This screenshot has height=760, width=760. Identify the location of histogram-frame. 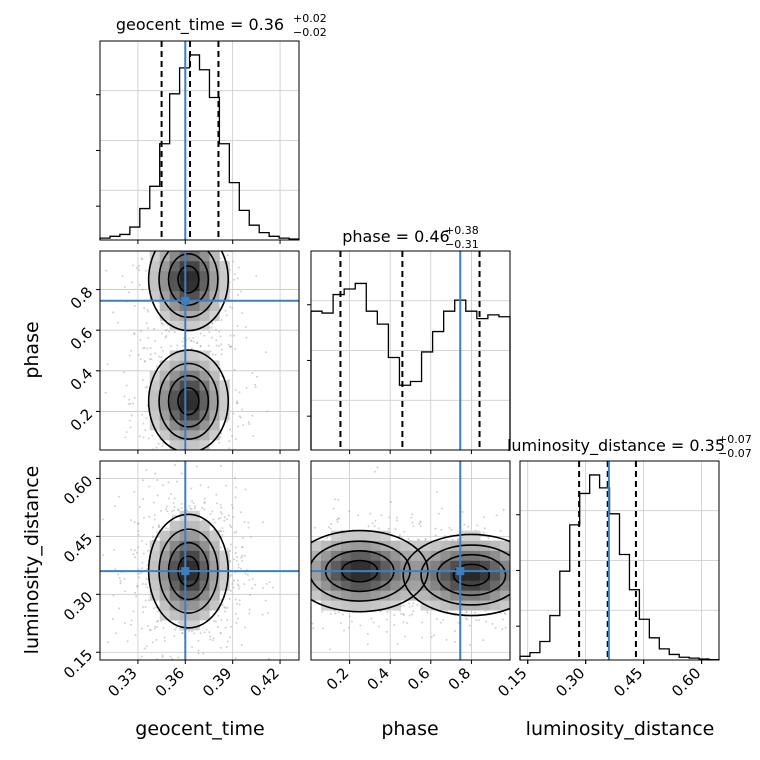
(619, 560).